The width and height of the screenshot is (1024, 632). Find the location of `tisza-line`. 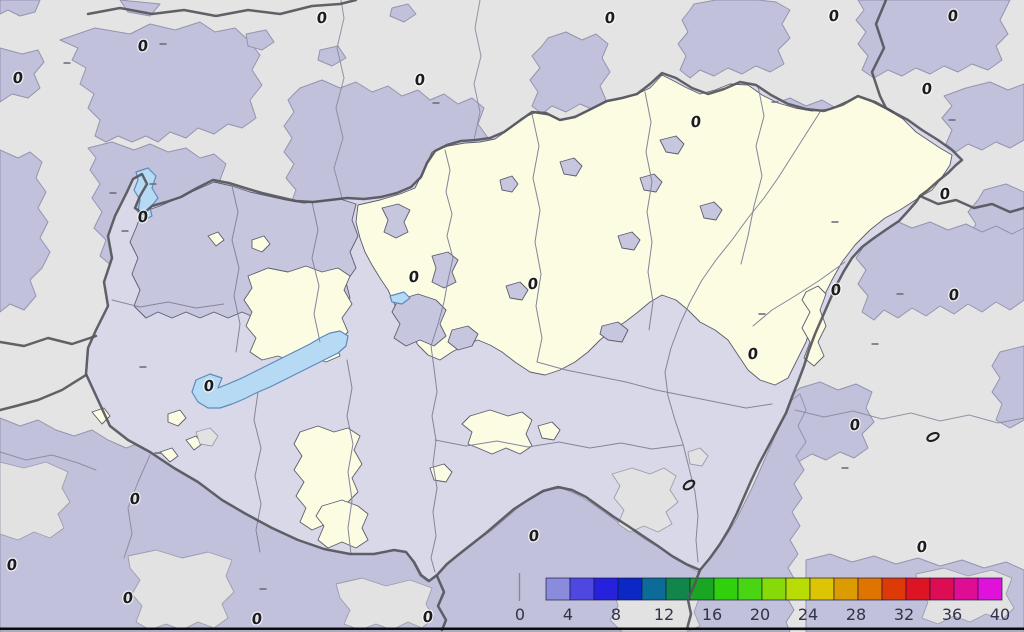

tisza-line is located at coordinates (742, 337).